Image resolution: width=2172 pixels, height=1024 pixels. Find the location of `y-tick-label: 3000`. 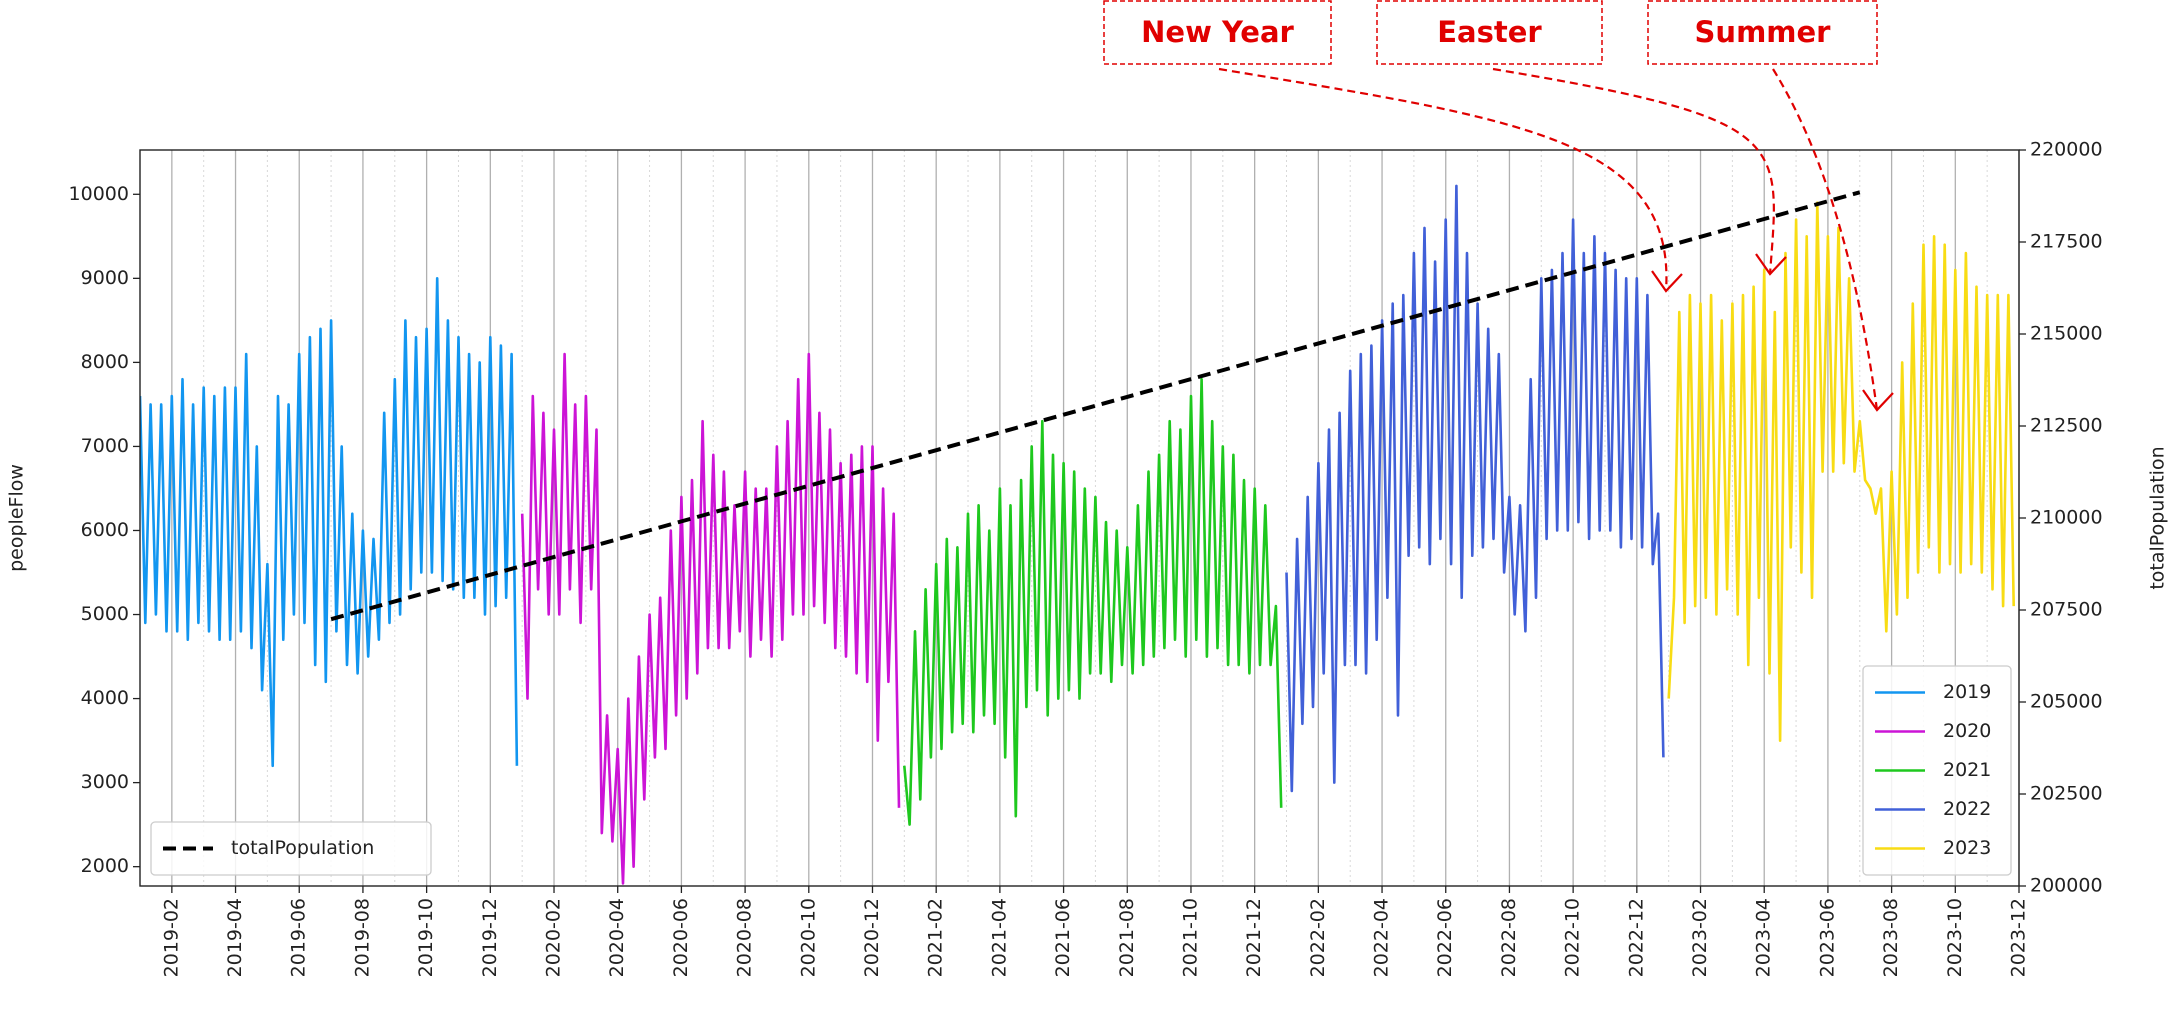

y-tick-label: 3000 is located at coordinates (105, 782).